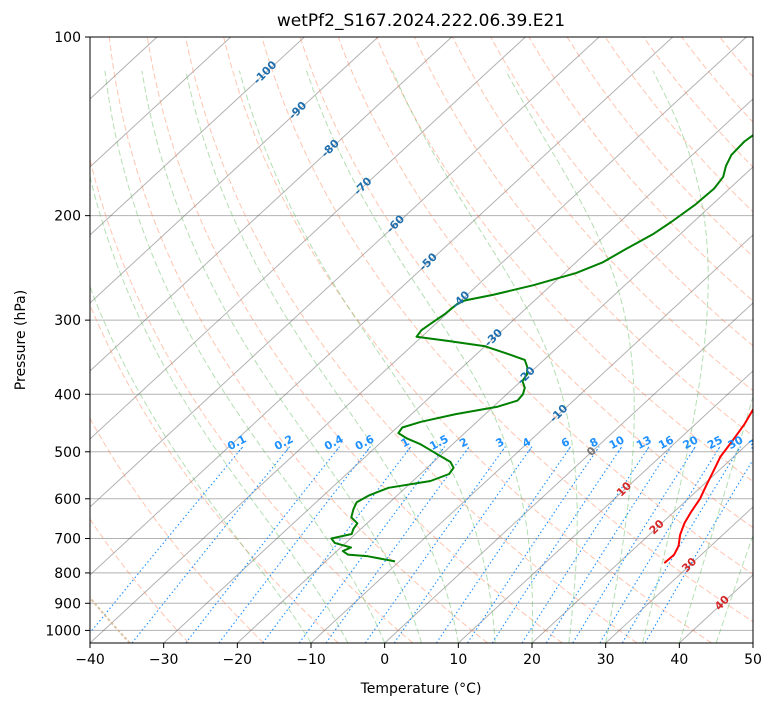 This screenshot has width=775, height=708. What do you see at coordinates (644, 442) in the screenshot?
I see `mixing-ratio-label: 13` at bounding box center [644, 442].